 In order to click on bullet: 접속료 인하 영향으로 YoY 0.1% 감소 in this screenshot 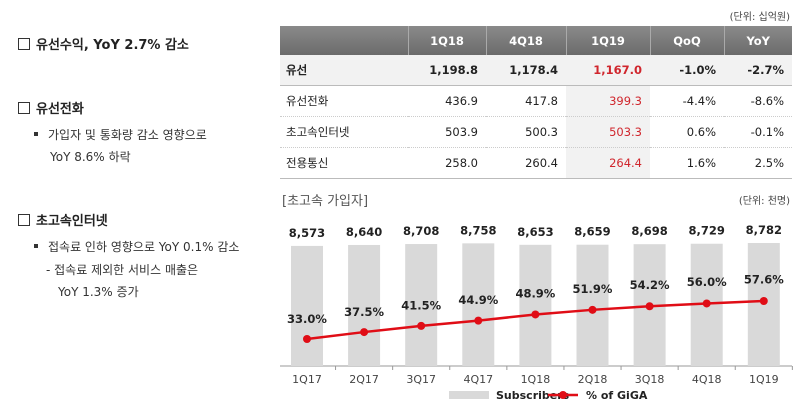, I will do `click(136, 246)`.